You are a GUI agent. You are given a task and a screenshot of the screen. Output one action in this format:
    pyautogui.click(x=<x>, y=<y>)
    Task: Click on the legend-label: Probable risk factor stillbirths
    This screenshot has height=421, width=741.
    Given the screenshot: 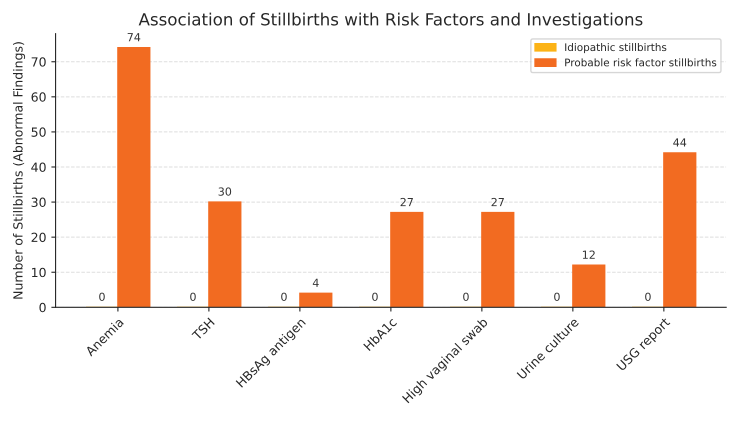 What is the action you would take?
    pyautogui.click(x=640, y=62)
    